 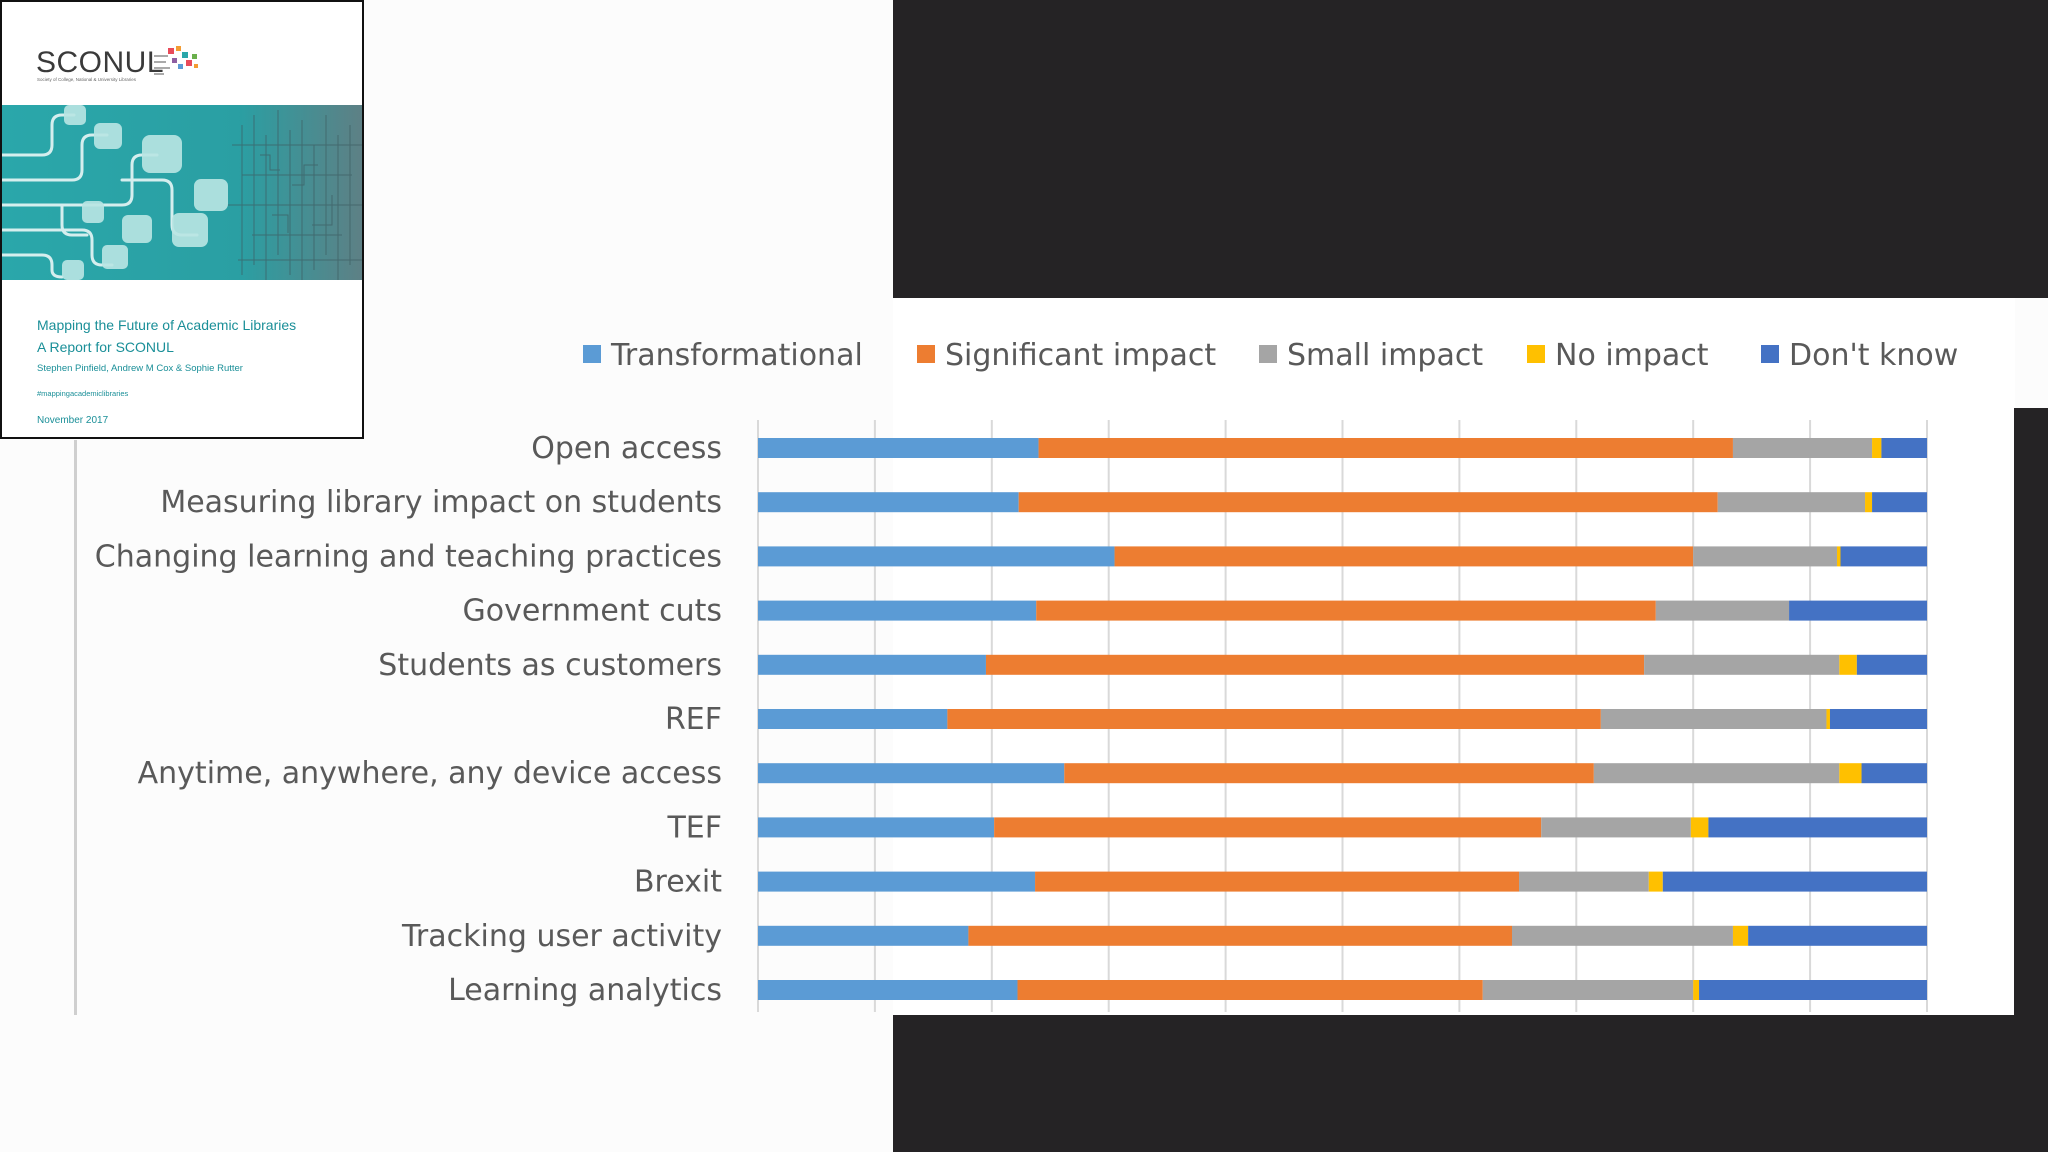 What do you see at coordinates (441, 502) in the screenshot?
I see `category-label: Measuring library impact on students` at bounding box center [441, 502].